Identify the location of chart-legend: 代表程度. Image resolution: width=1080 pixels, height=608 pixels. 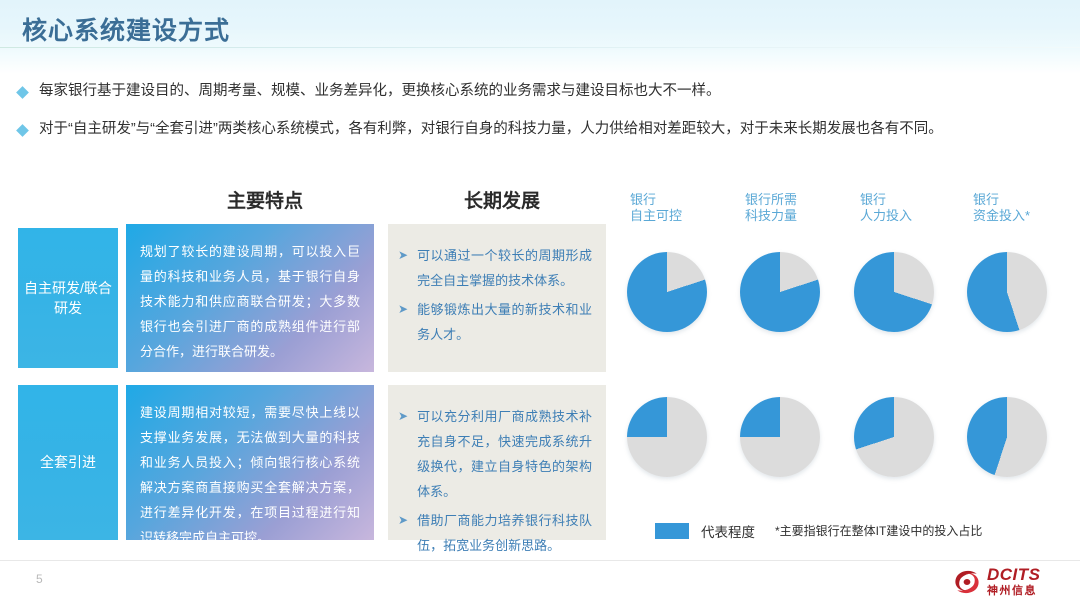
(705, 531).